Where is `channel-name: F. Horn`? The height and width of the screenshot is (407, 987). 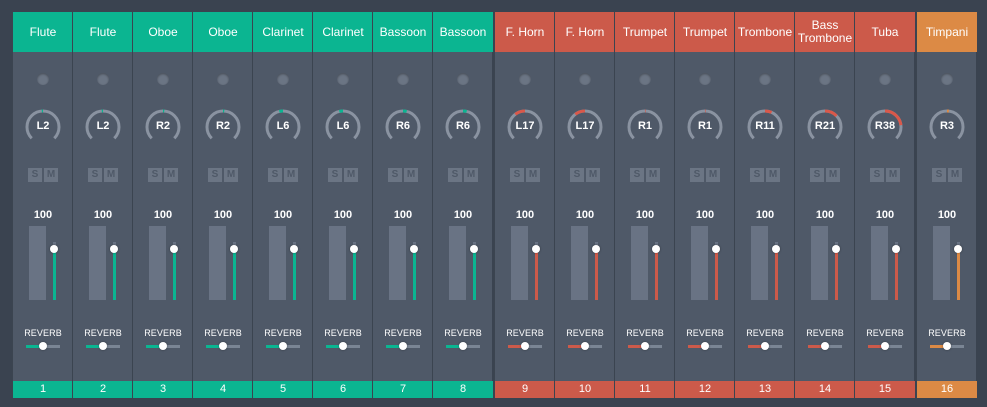 channel-name: F. Horn is located at coordinates (585, 32).